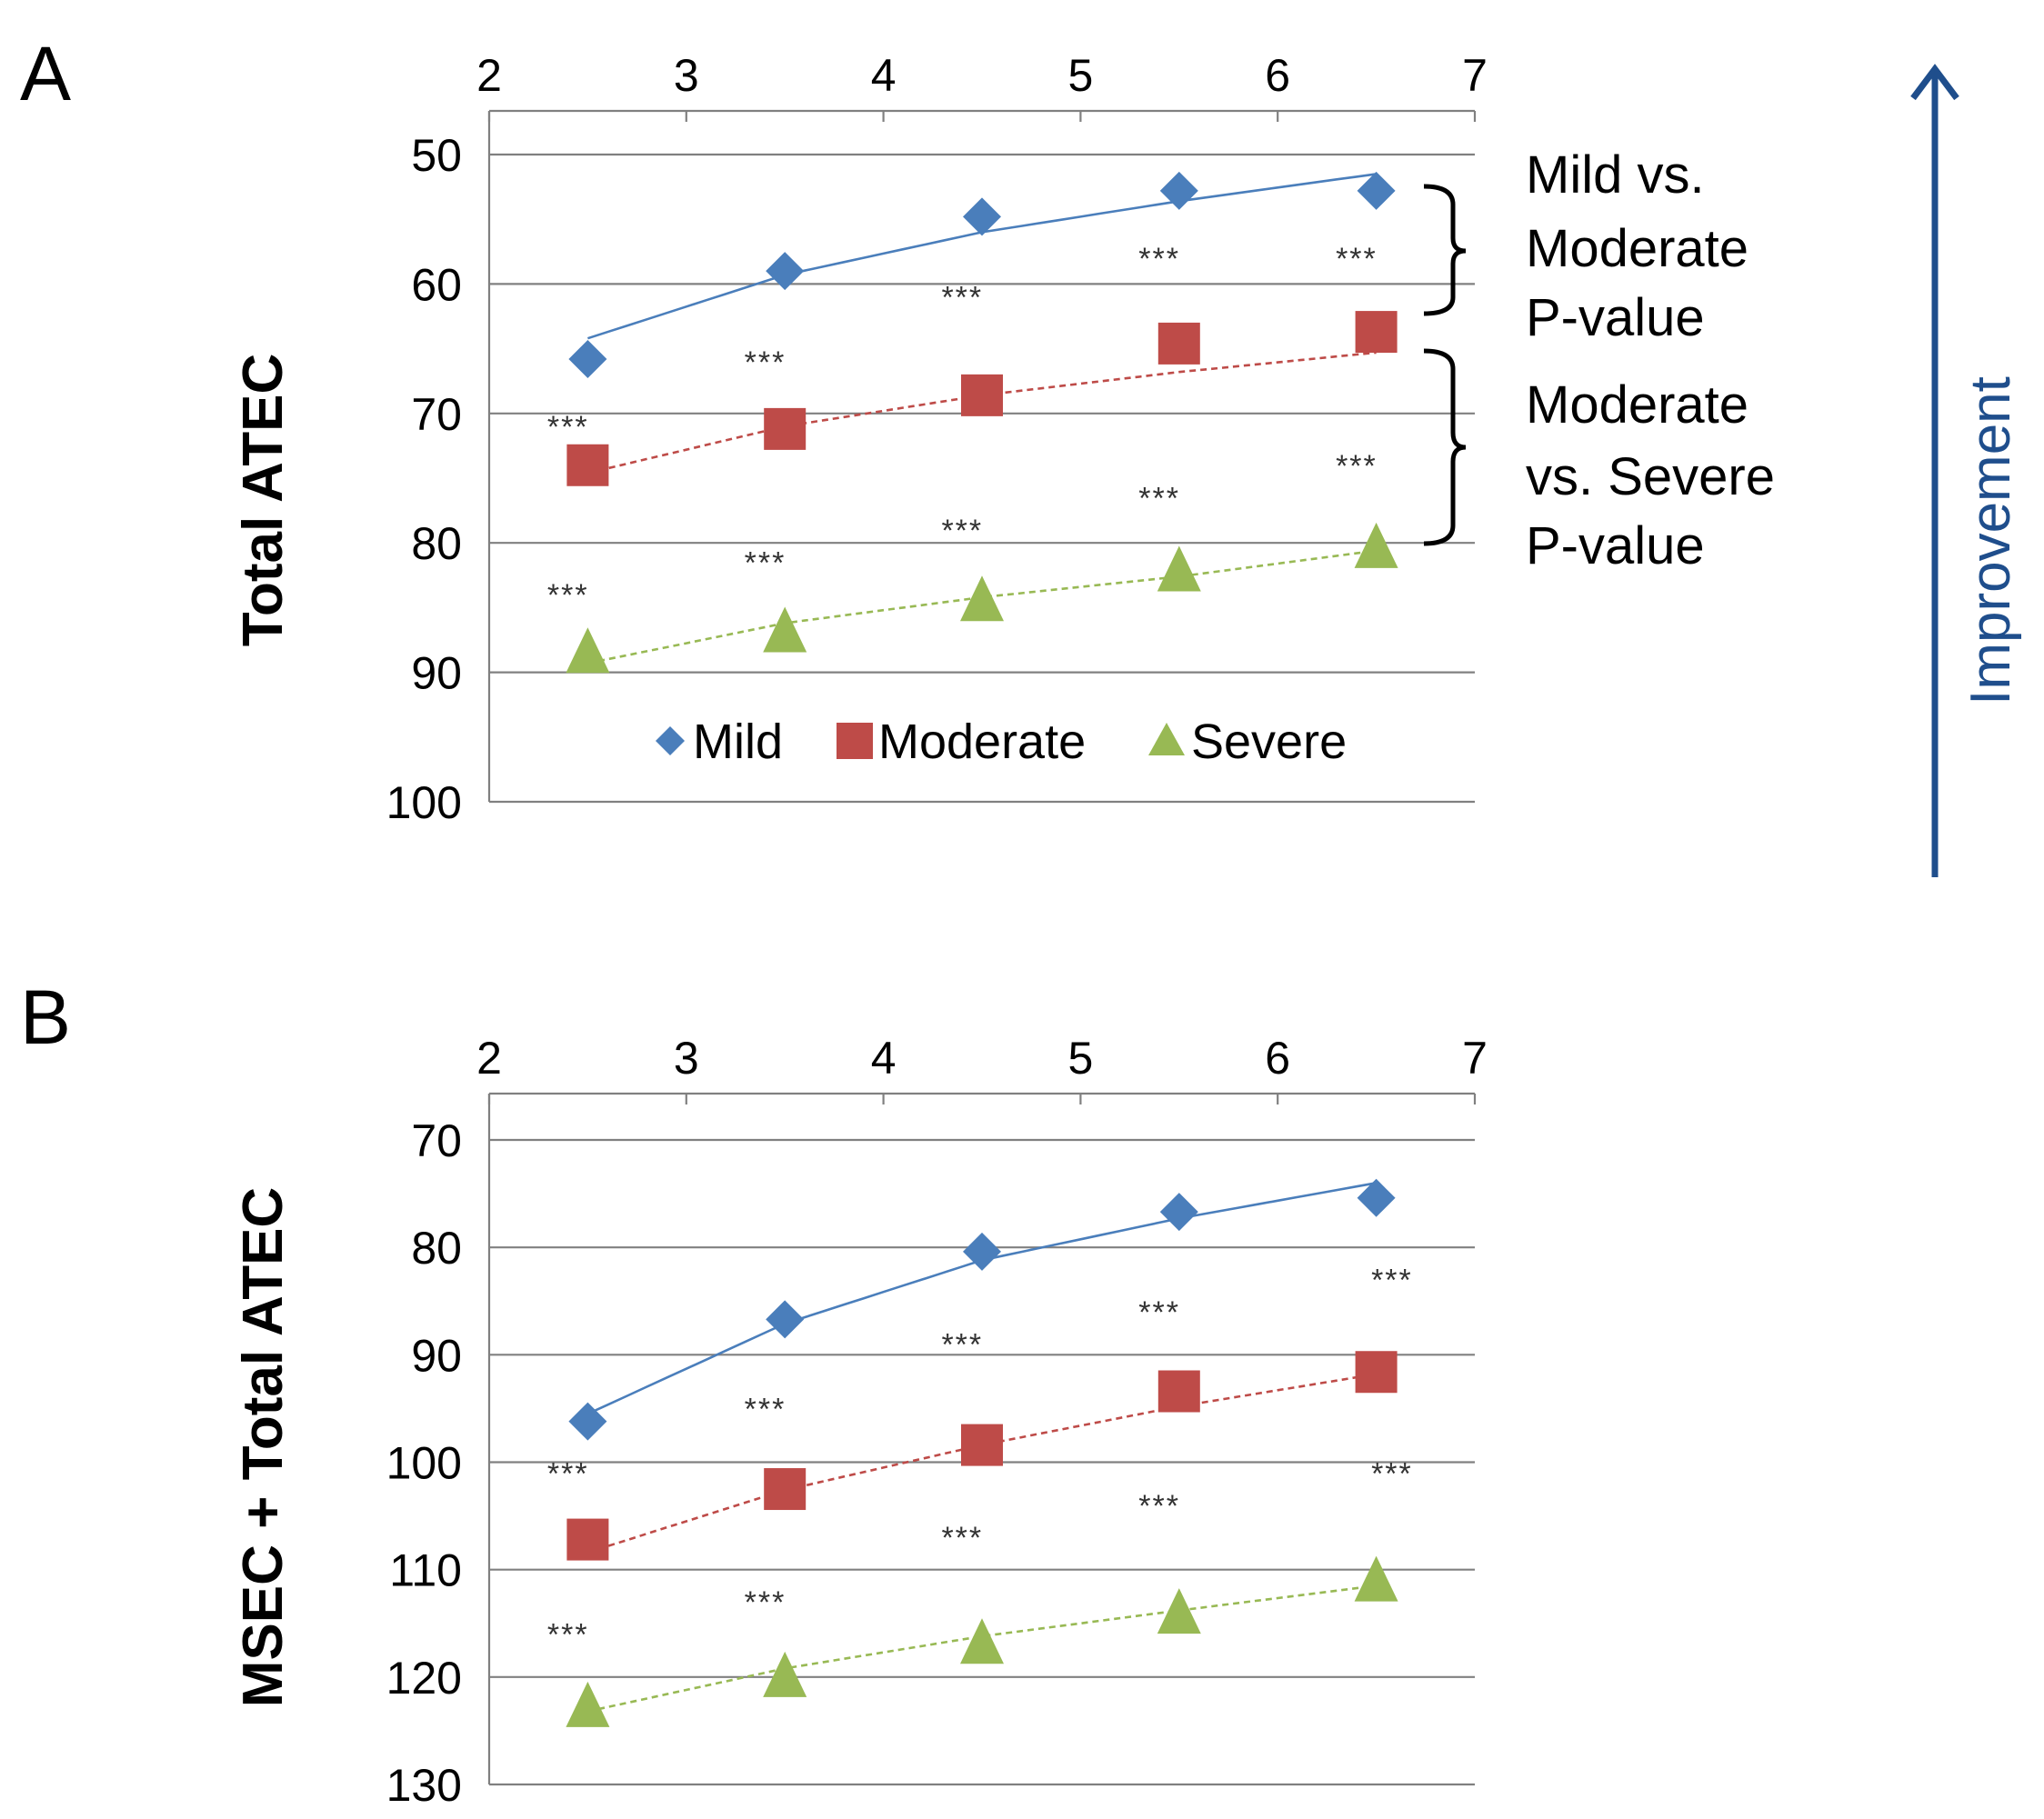 This screenshot has height=1819, width=2044. Describe the element at coordinates (1615, 545) in the screenshot. I see `note-moderate-vs-severe-line-3: P-value` at that location.